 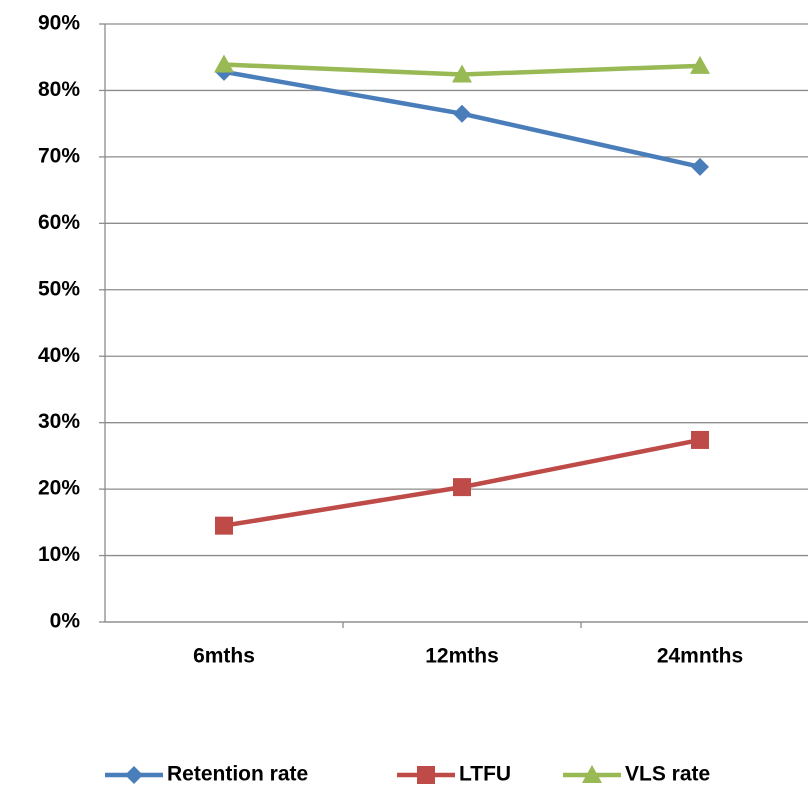 I want to click on legend-label: Retention rate, so click(x=237, y=774).